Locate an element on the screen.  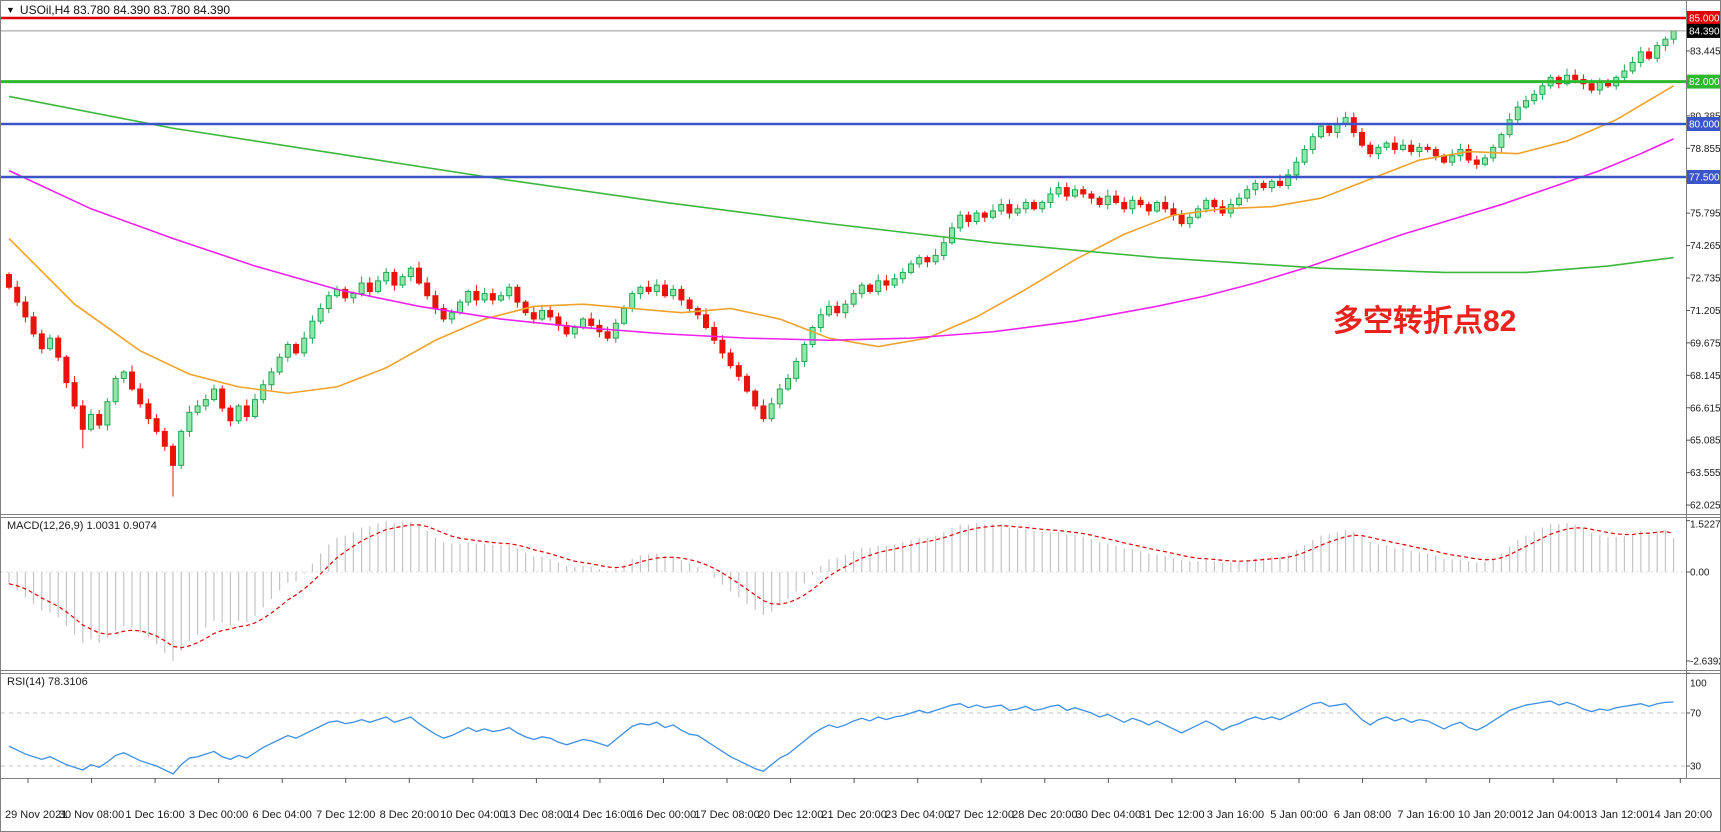
time-axis-label: 27 Dec 12:00 is located at coordinates (981, 815).